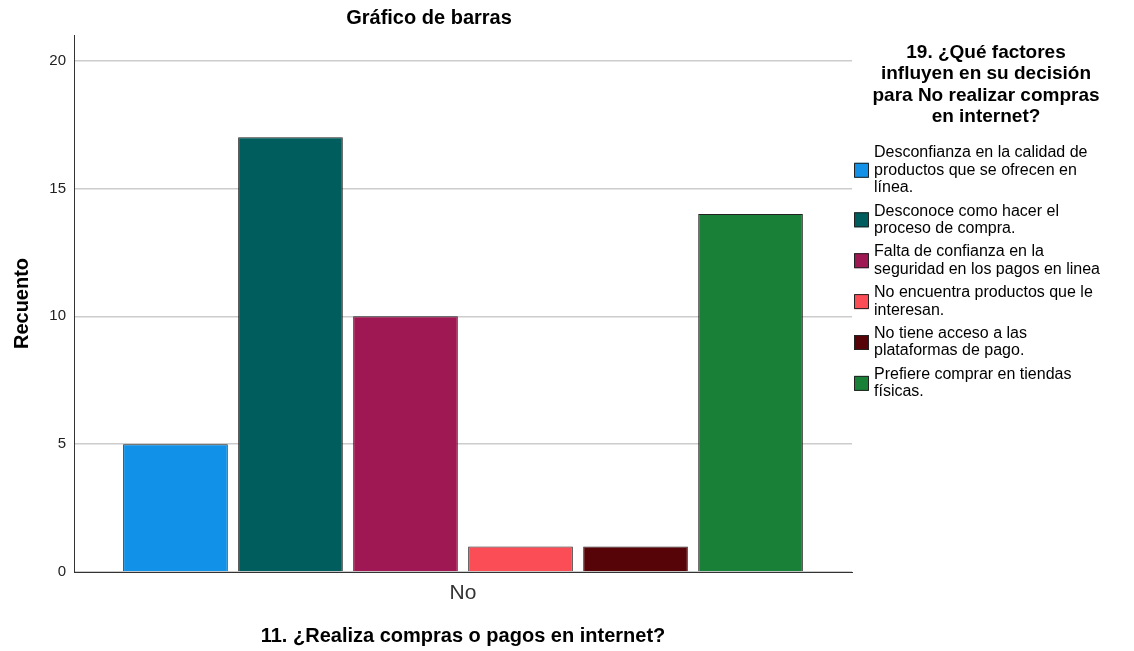 The height and width of the screenshot is (651, 1134). Describe the element at coordinates (950, 341) in the screenshot. I see `legend-label: No tiene acceso a las plataformas de pago.` at that location.